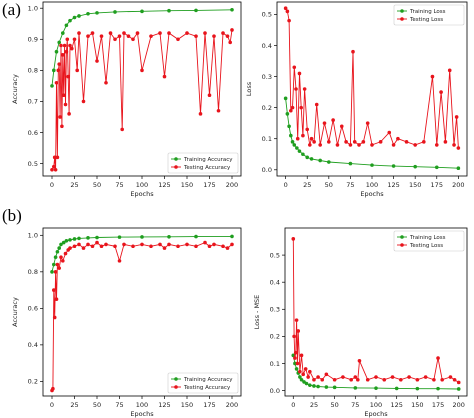  What do you see at coordinates (417, 405) in the screenshot?
I see `x-tick-label: 150` at bounding box center [417, 405].